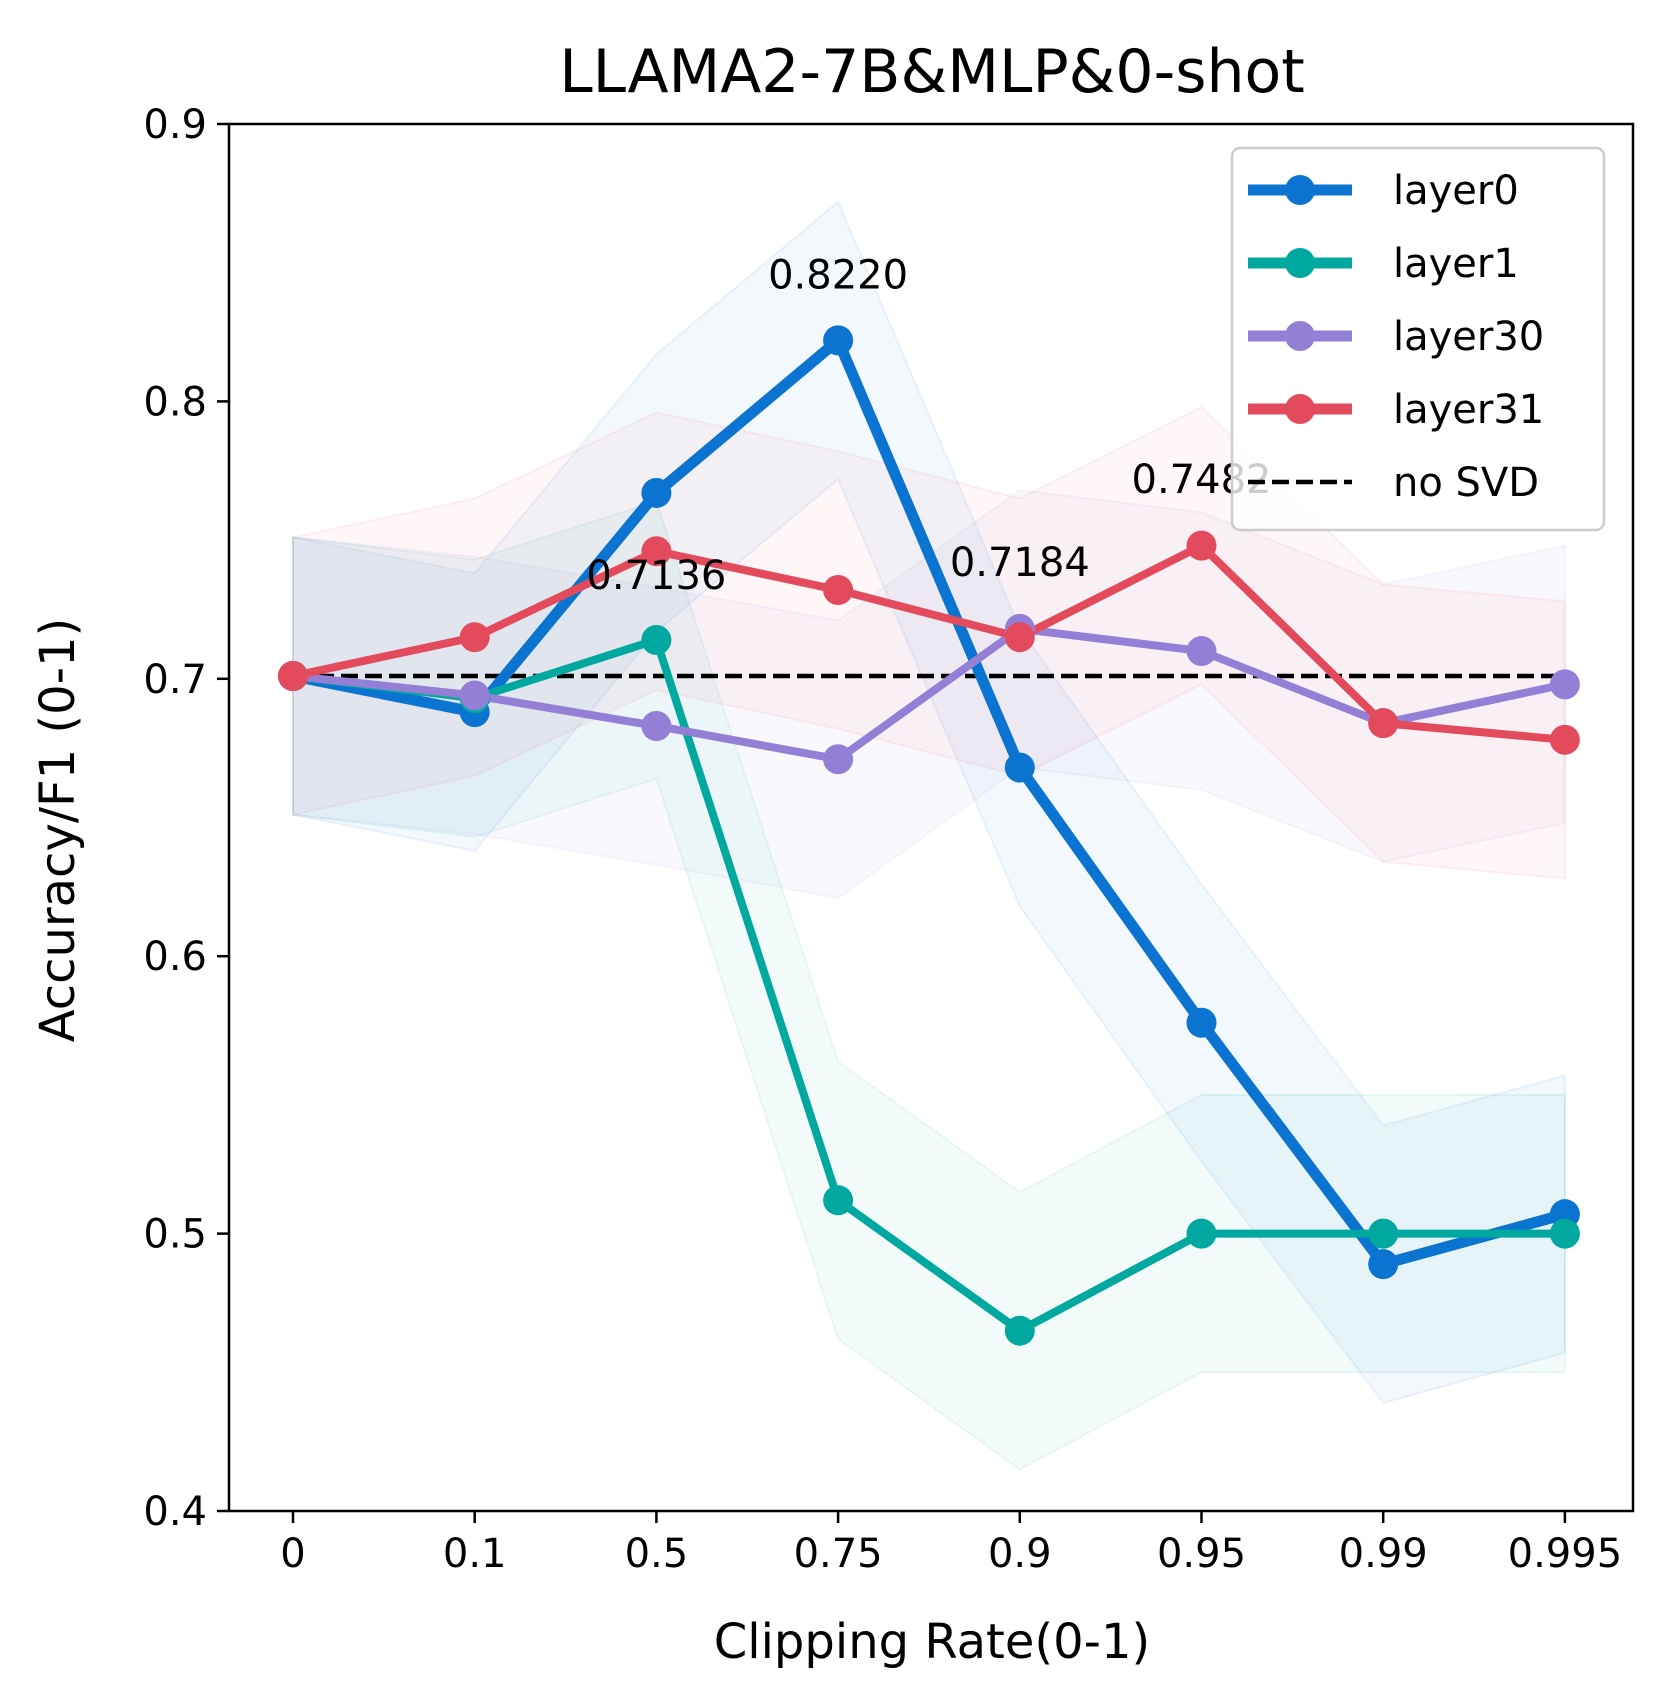 This screenshot has width=1659, height=1697. I want to click on series-line-layer31, so click(929, 642).